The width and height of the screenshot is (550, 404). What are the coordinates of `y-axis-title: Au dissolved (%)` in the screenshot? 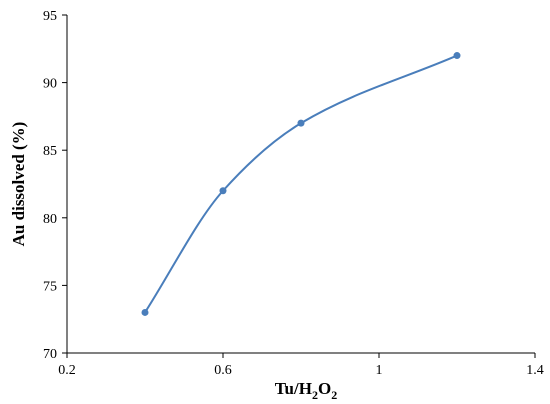 It's located at (18, 184).